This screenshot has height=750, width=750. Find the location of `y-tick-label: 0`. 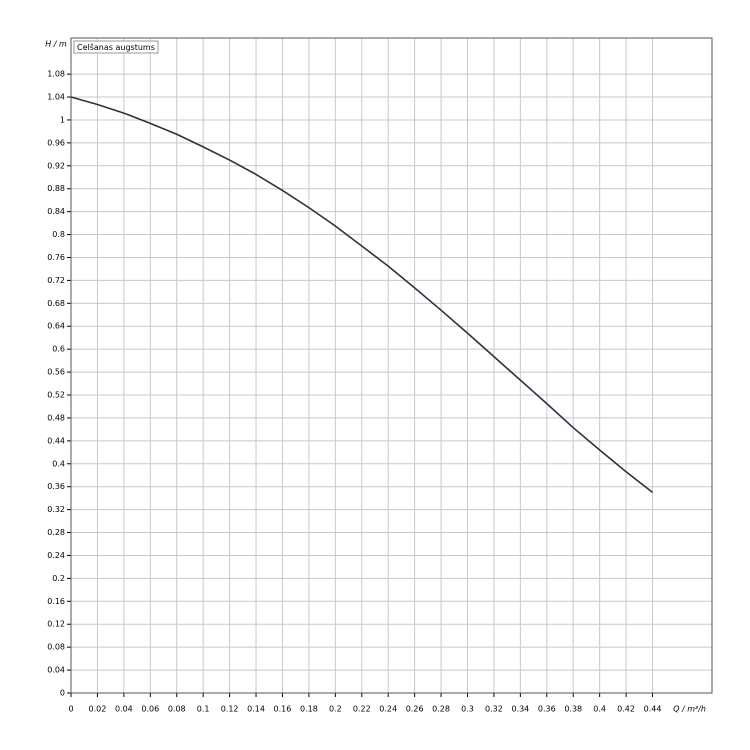

y-tick-label: 0 is located at coordinates (62, 693).